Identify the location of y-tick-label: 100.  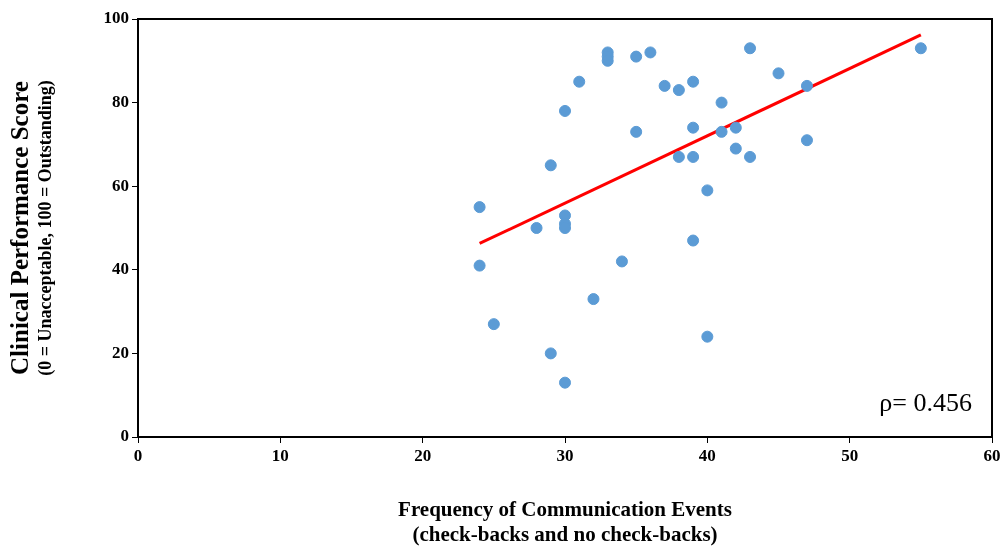
(116, 18).